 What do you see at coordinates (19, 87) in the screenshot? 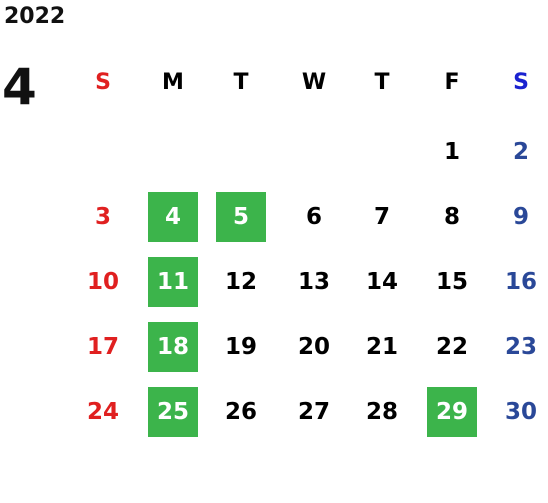
I see `month: 4` at bounding box center [19, 87].